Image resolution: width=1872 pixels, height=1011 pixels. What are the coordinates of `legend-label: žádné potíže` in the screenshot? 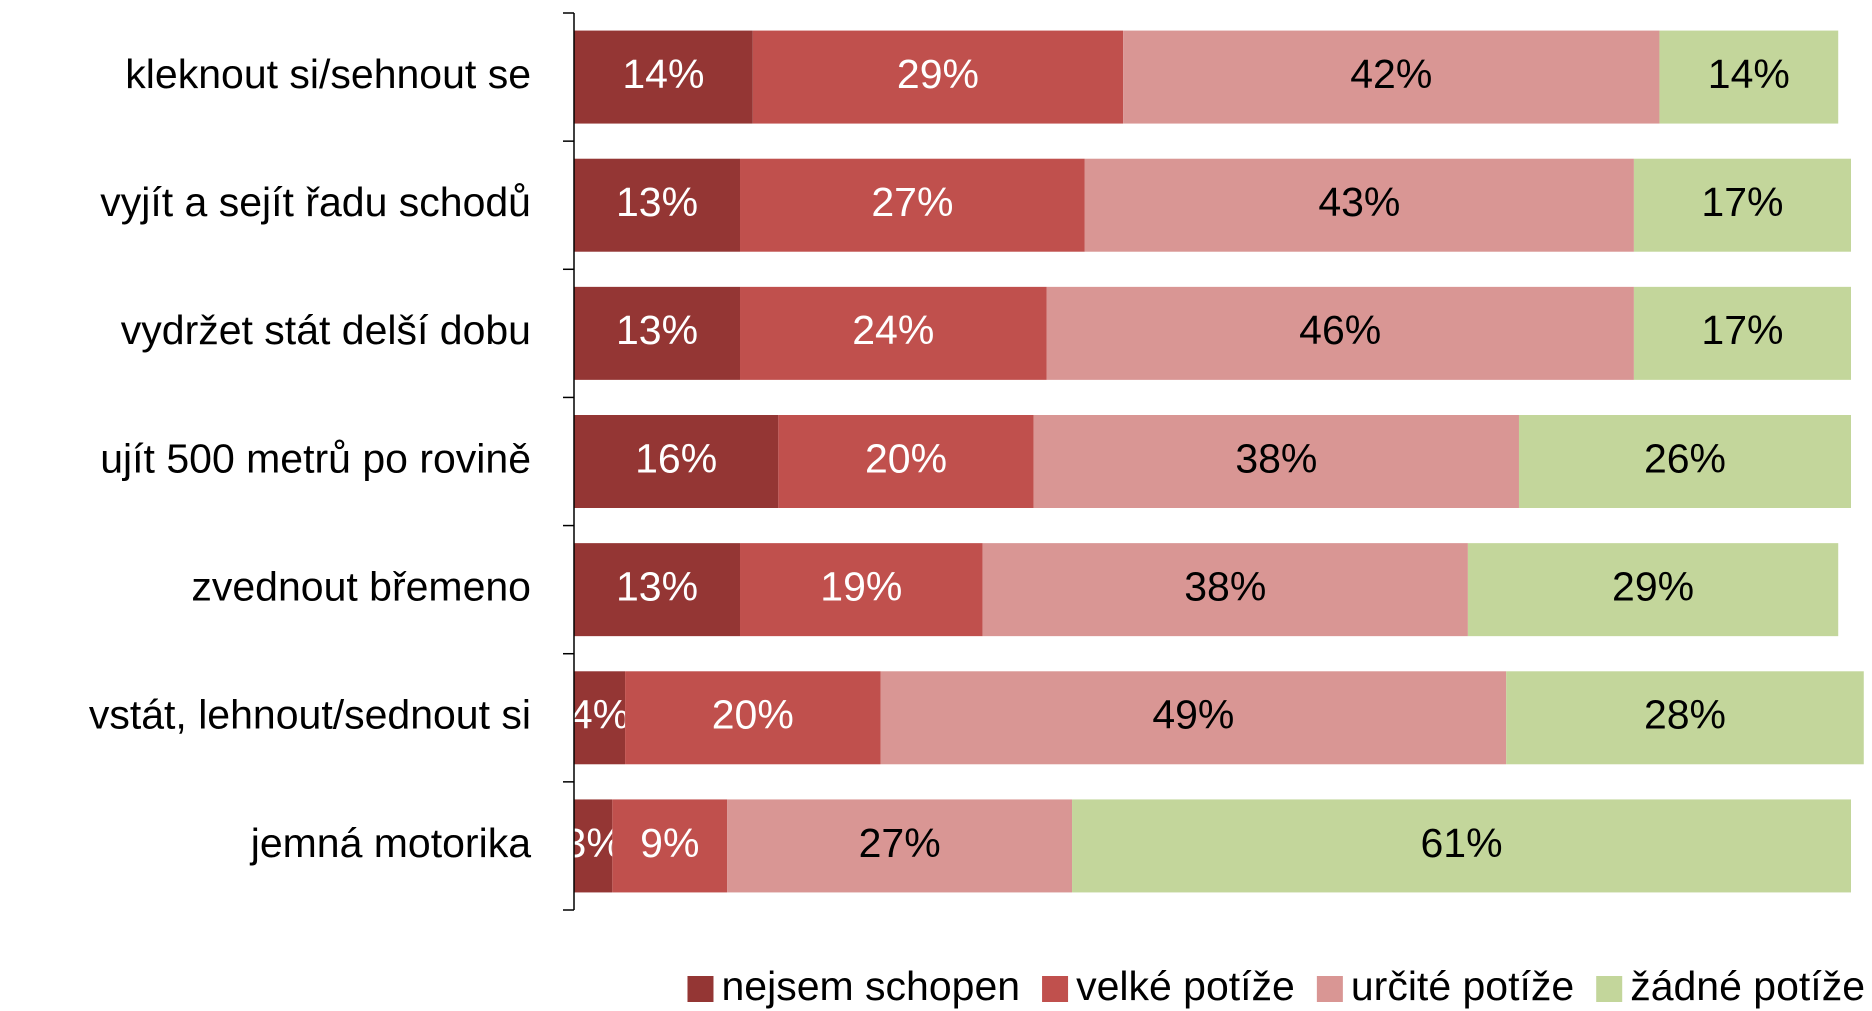 It's located at (1747, 986).